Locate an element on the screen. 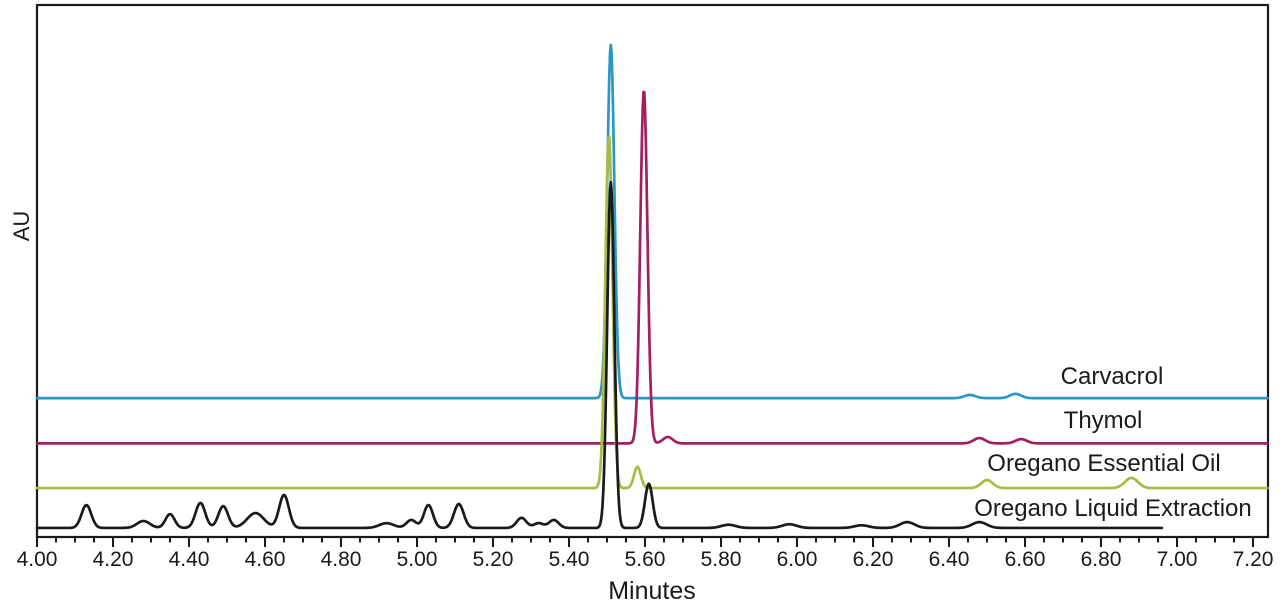 This screenshot has height=608, width=1280. x-tick-label: 5.80 is located at coordinates (721, 559).